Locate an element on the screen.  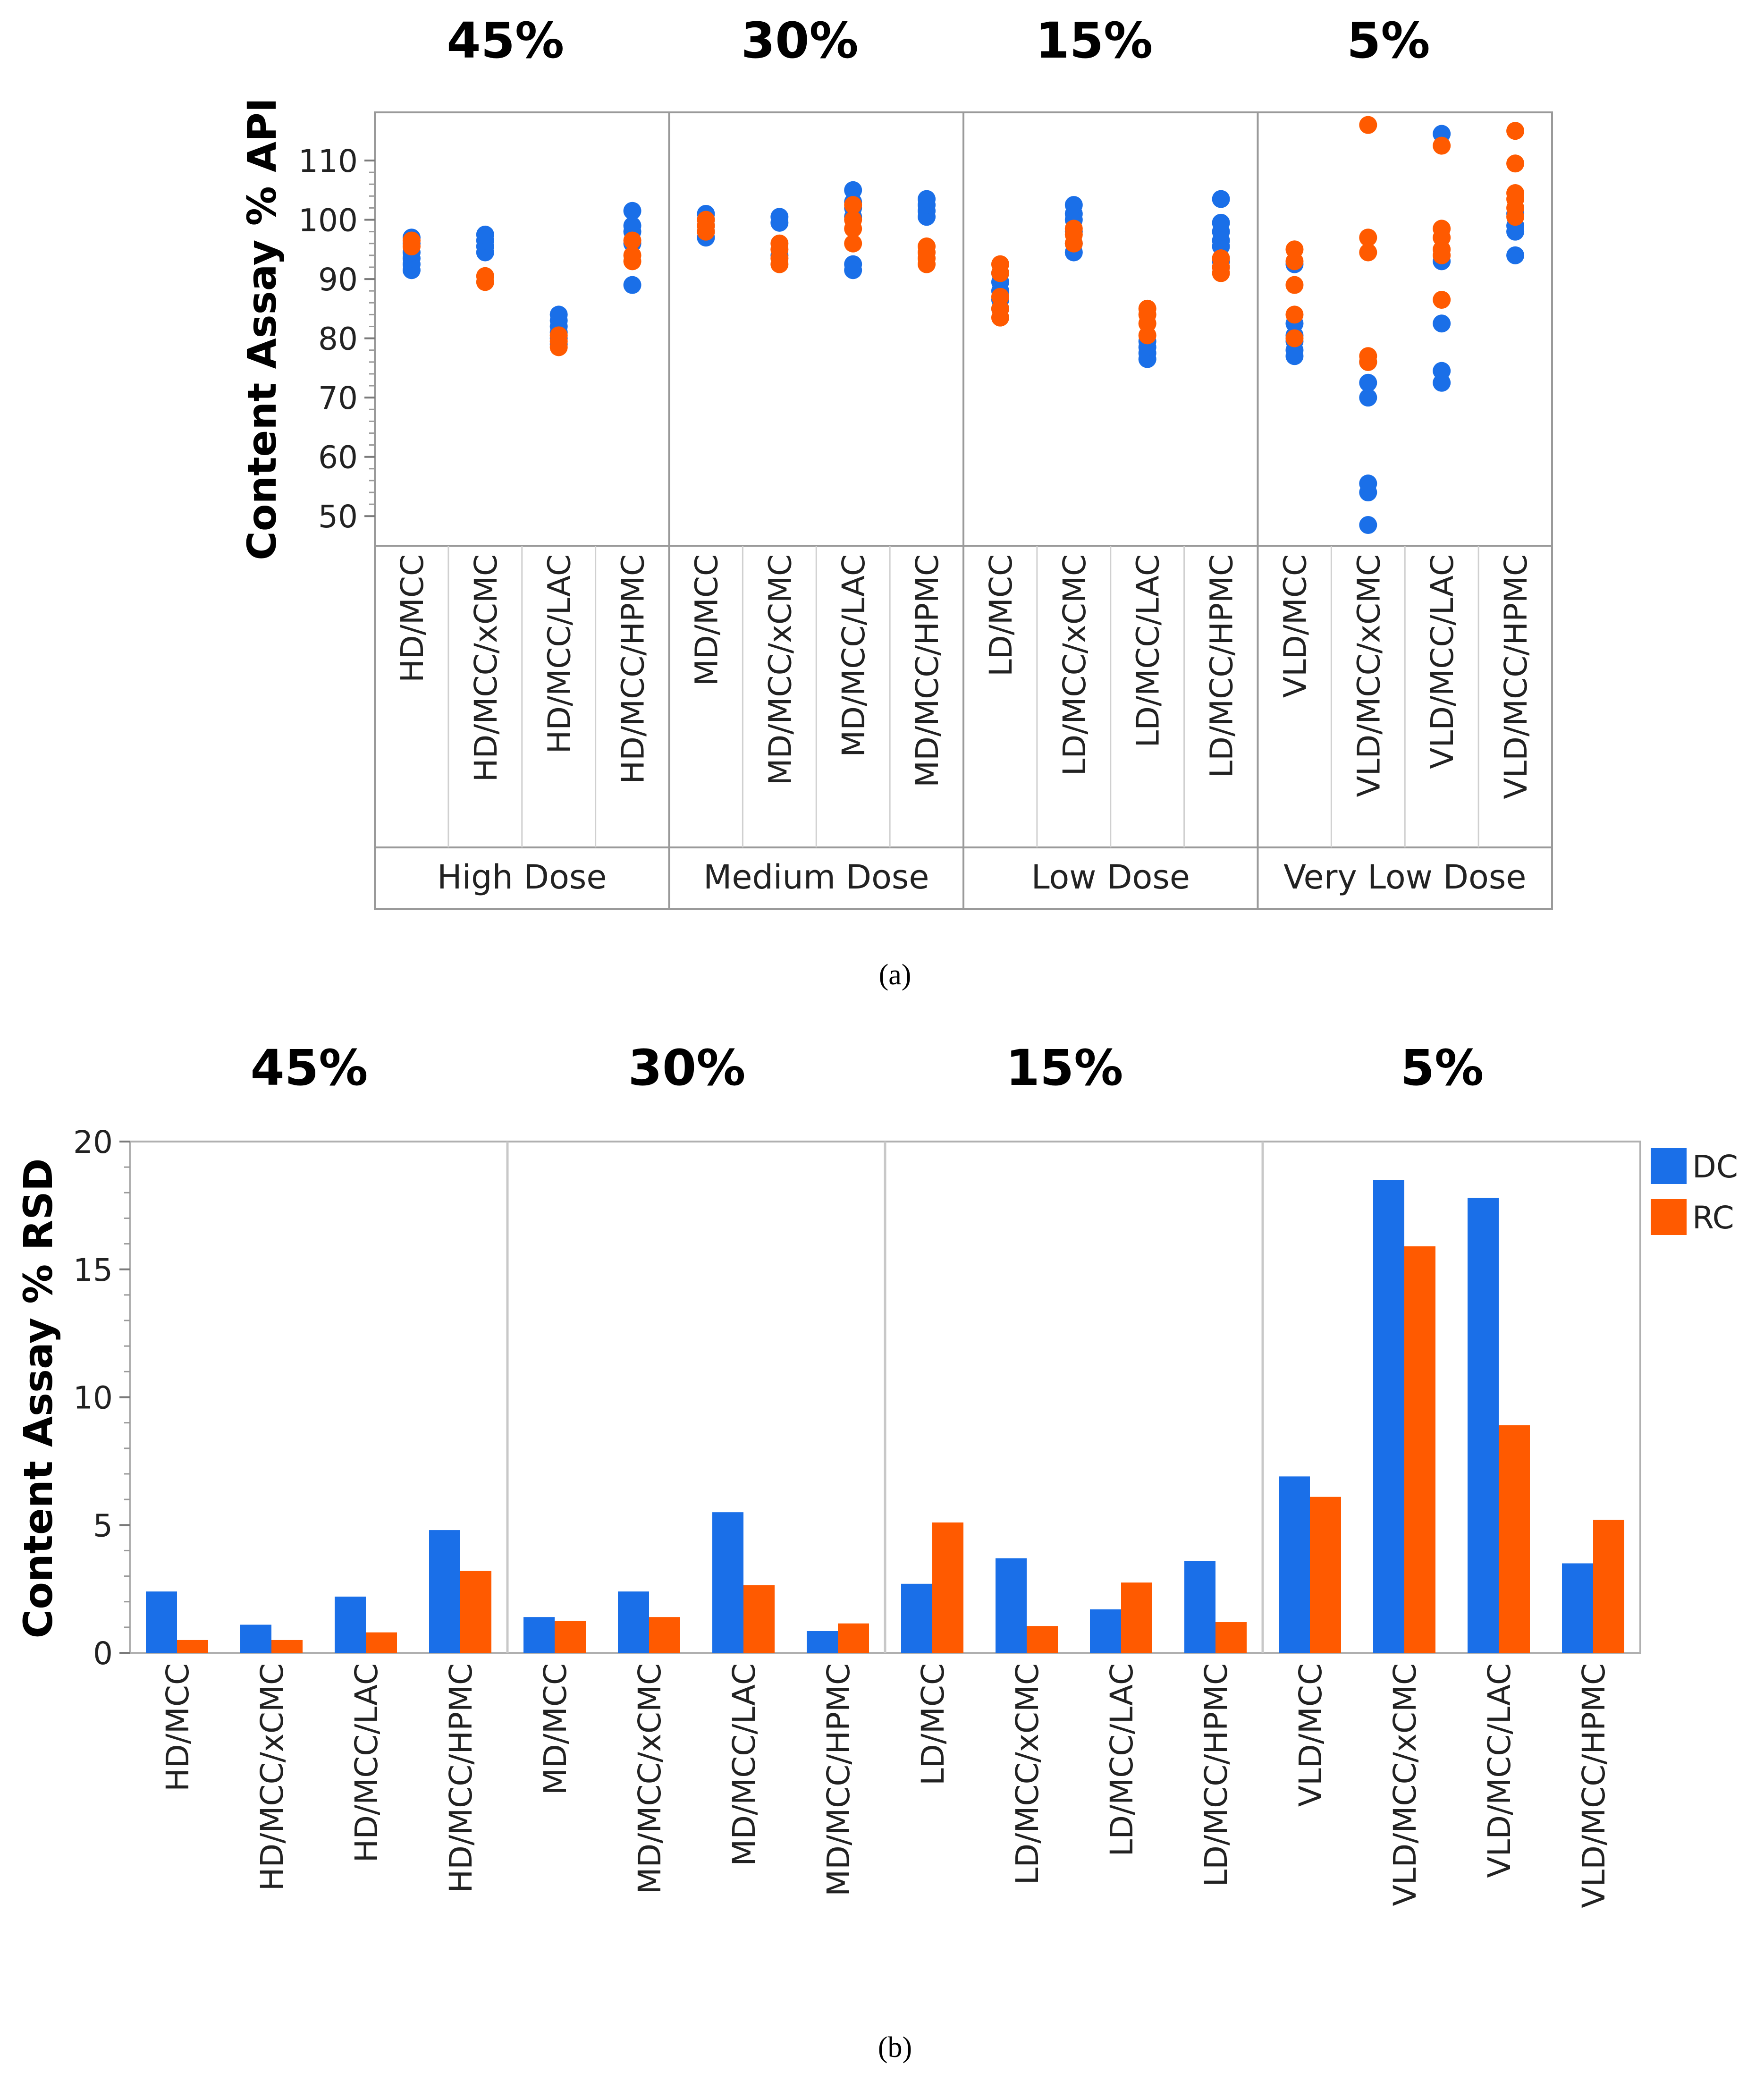
legend-swatch-rc is located at coordinates (1669, 1217).